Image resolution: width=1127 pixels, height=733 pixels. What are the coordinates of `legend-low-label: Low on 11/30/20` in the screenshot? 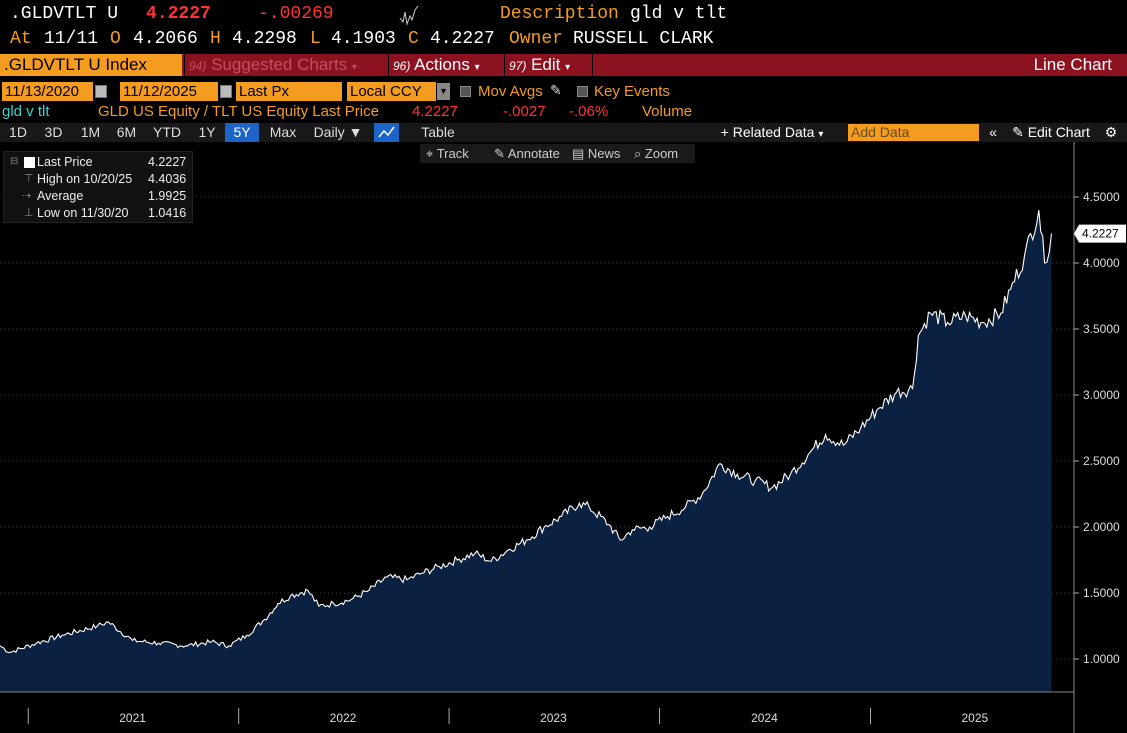 It's located at (83, 213).